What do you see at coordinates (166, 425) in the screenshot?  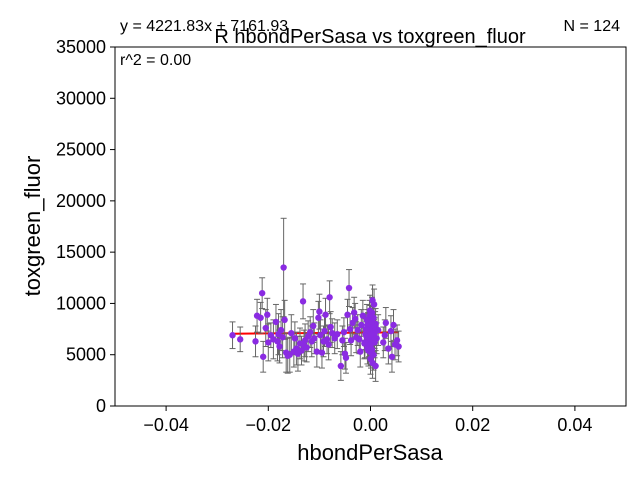 I see `x-tick-label: −0.04` at bounding box center [166, 425].